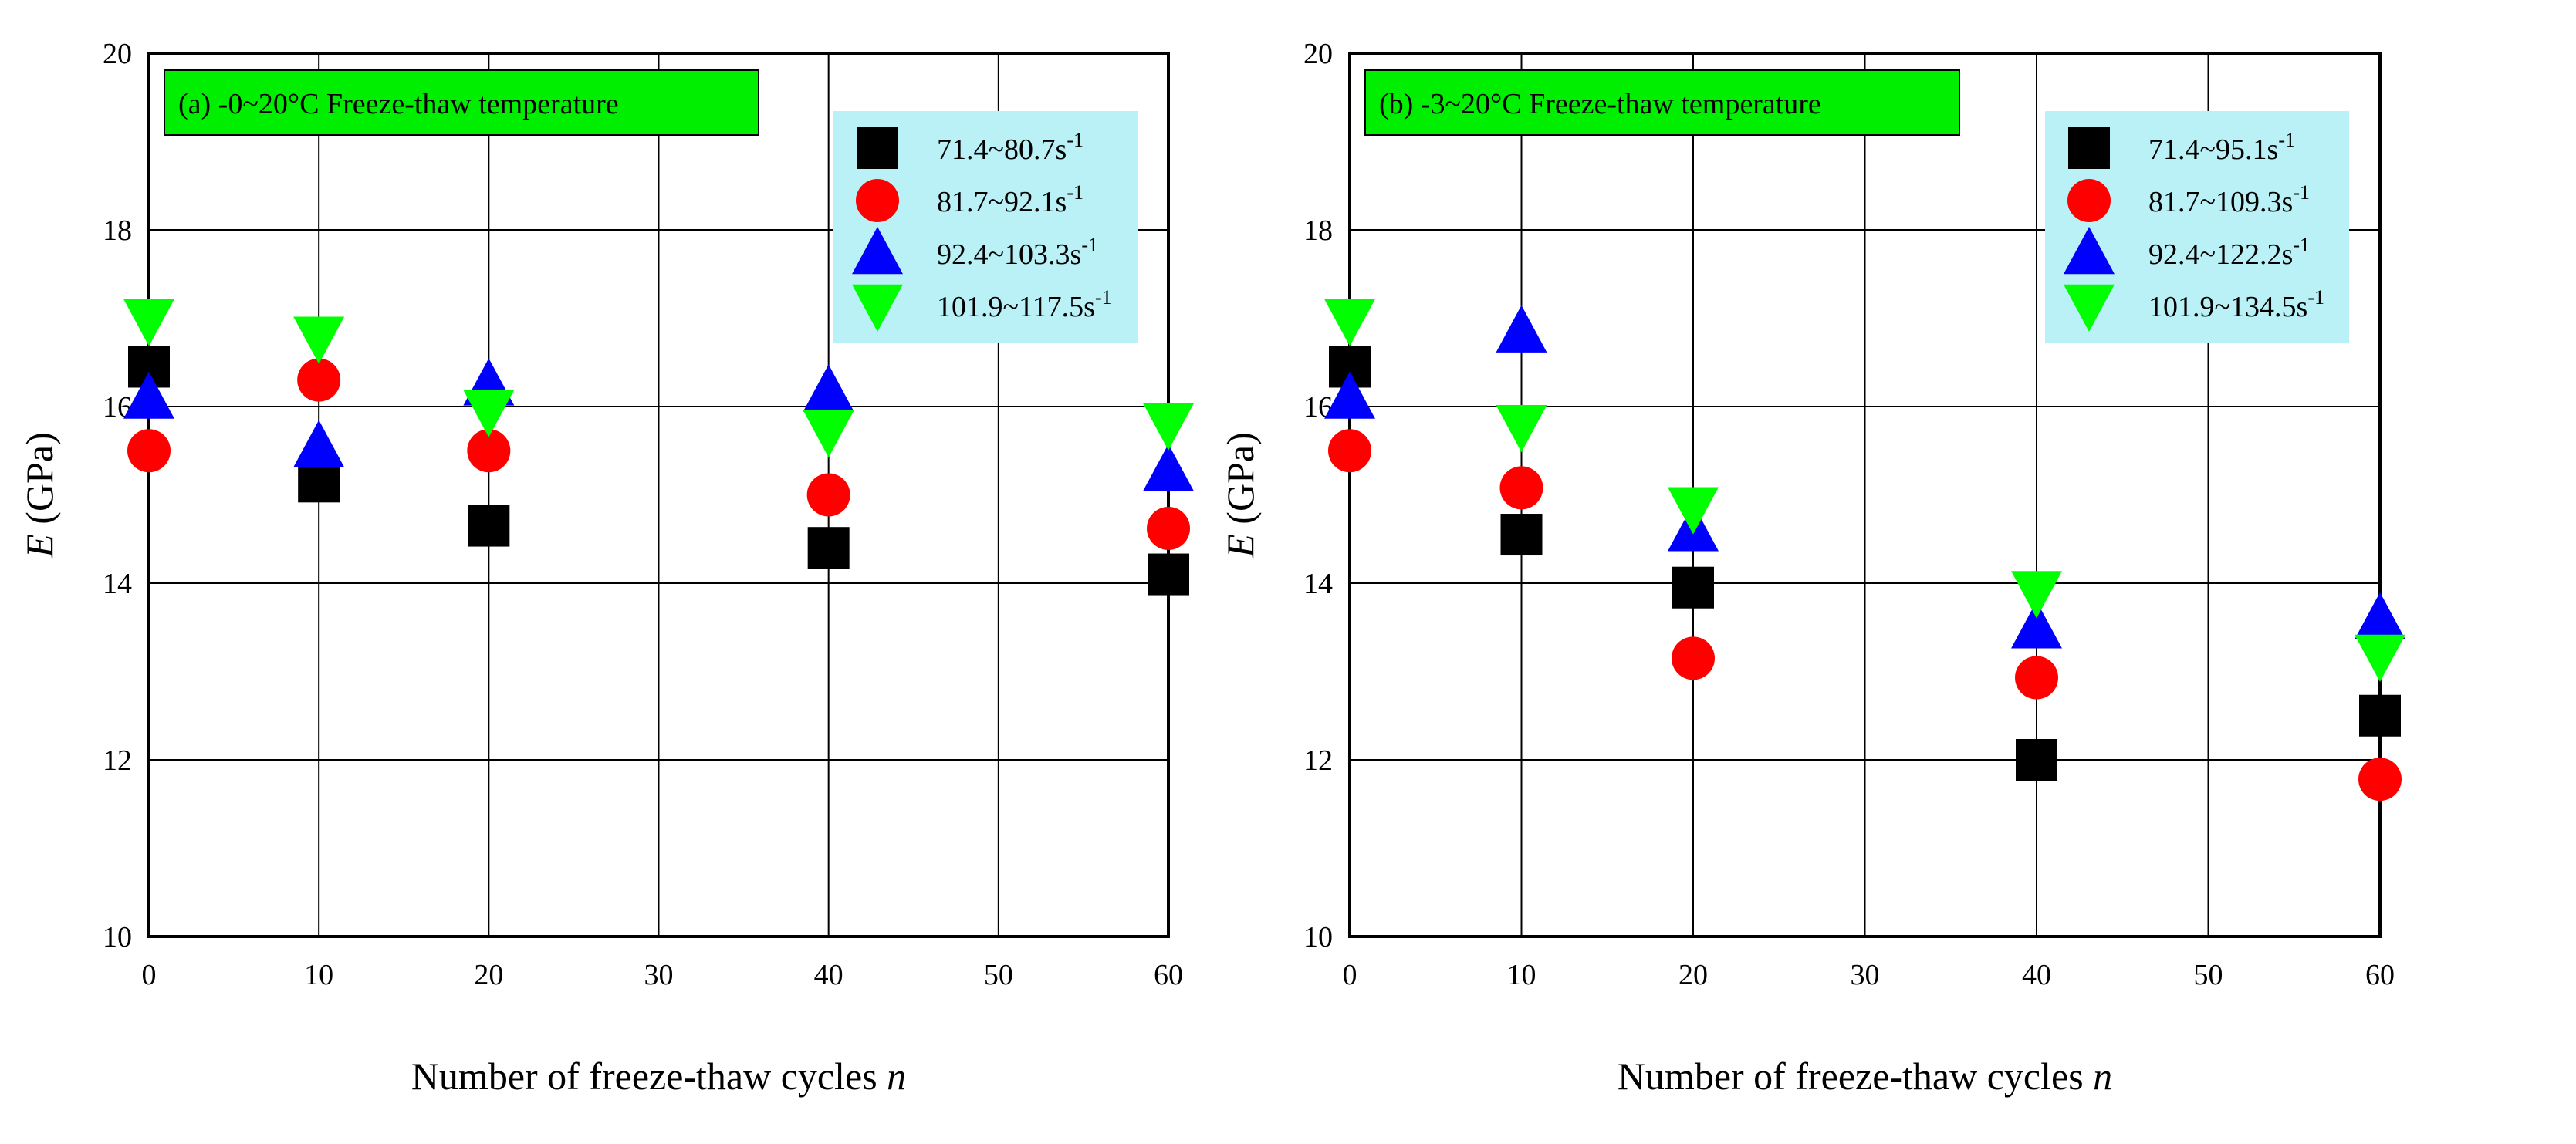 The height and width of the screenshot is (1144, 2576). I want to click on legend-label: 101.9~117.5s-1, so click(1024, 304).